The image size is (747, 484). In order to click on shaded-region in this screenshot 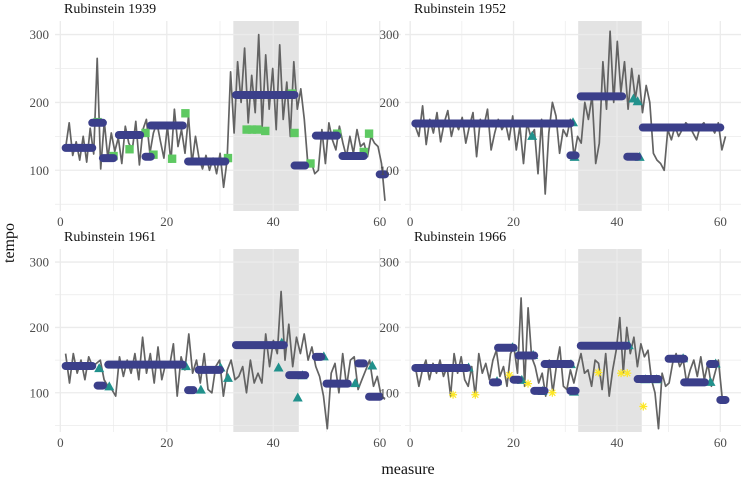, I will do `click(610, 340)`.